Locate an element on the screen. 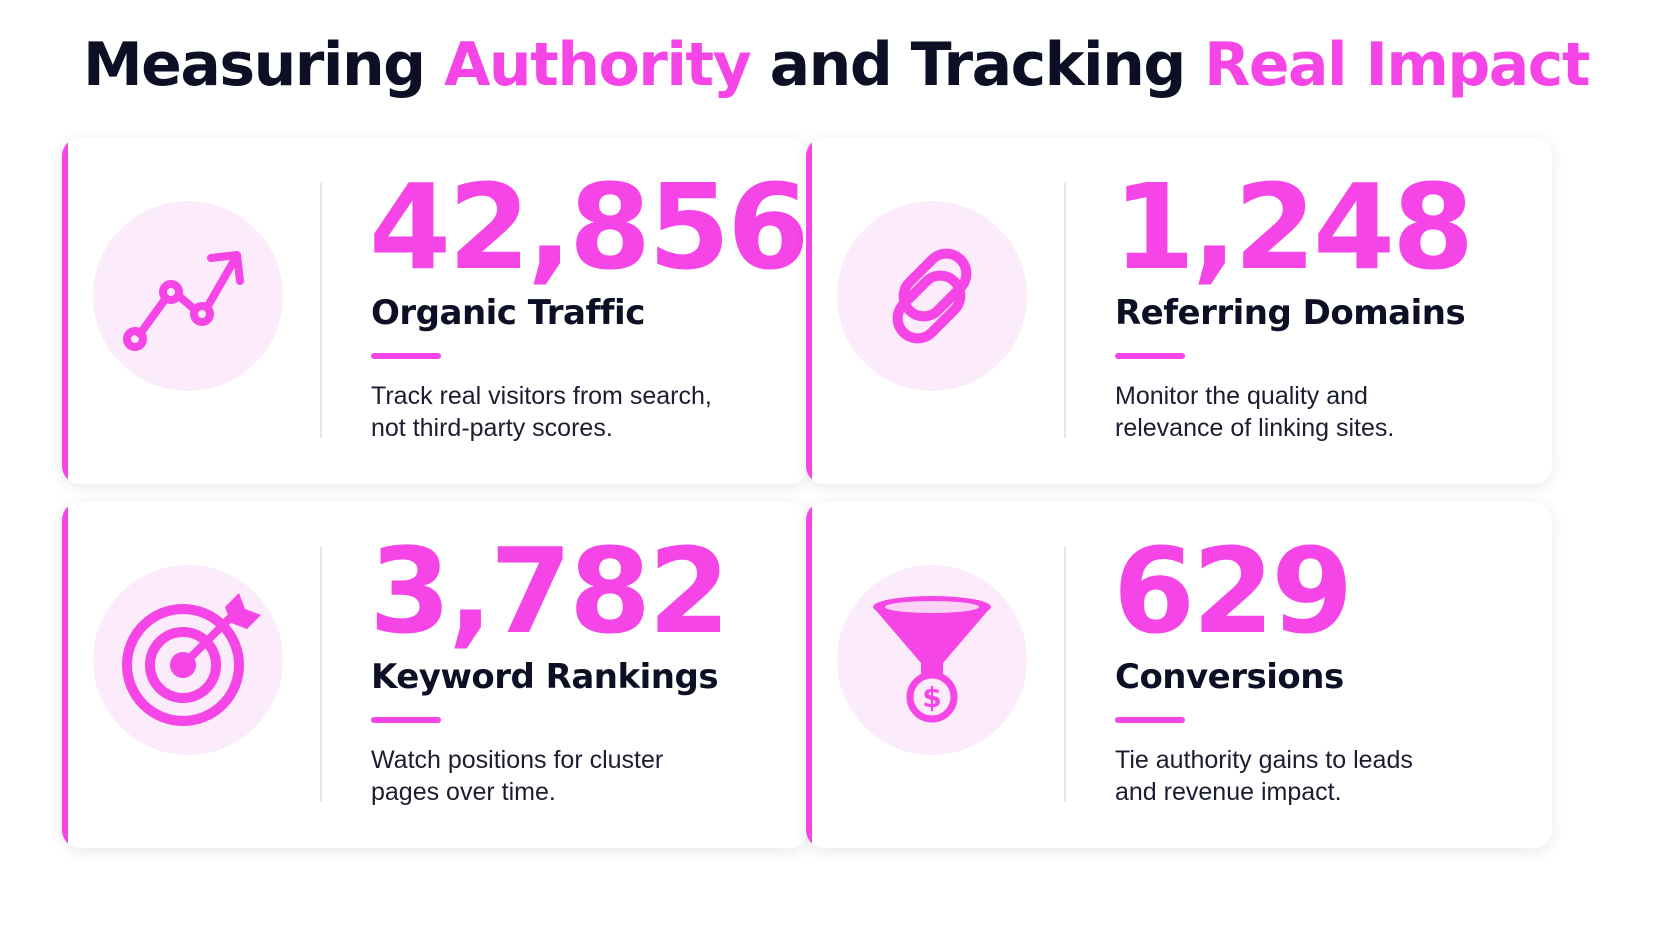 The image size is (1672, 941). funnel-dollar-icon: $ is located at coordinates (932, 659).